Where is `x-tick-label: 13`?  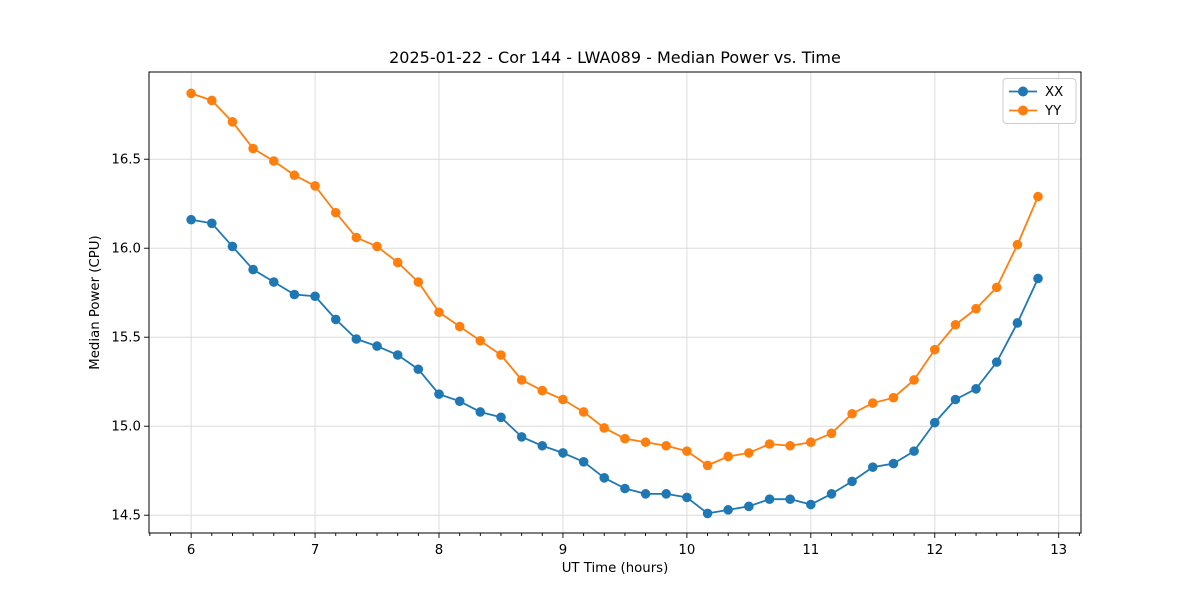 x-tick-label: 13 is located at coordinates (1058, 550).